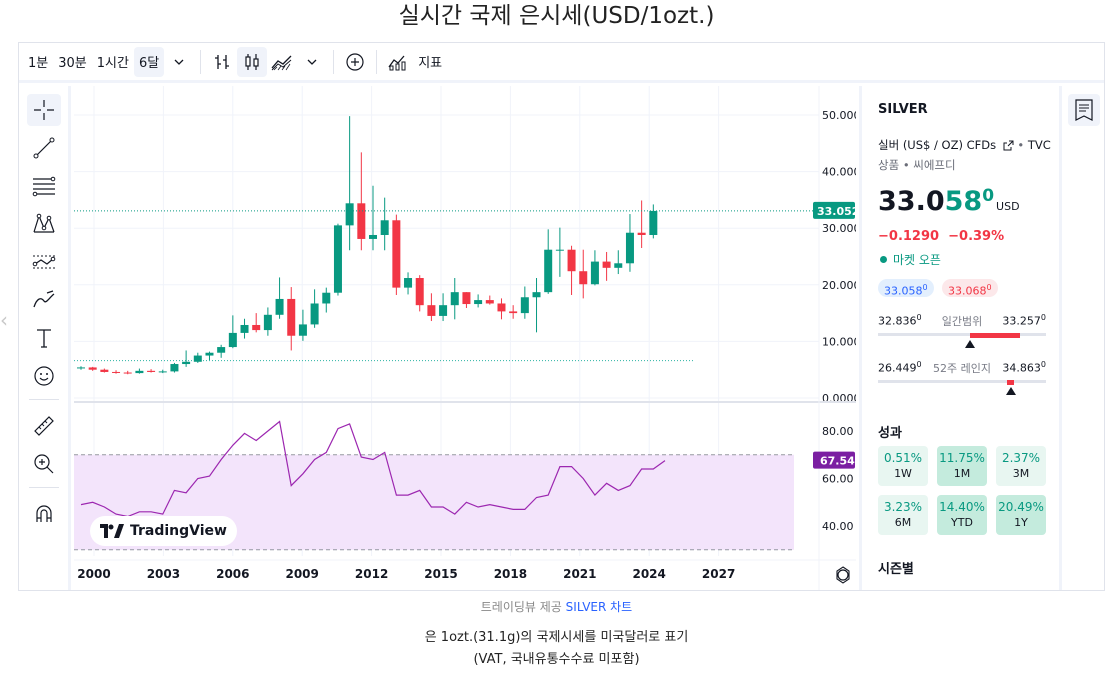 The height and width of the screenshot is (681, 1113). I want to click on drawing-toolbar, so click(45, 338).